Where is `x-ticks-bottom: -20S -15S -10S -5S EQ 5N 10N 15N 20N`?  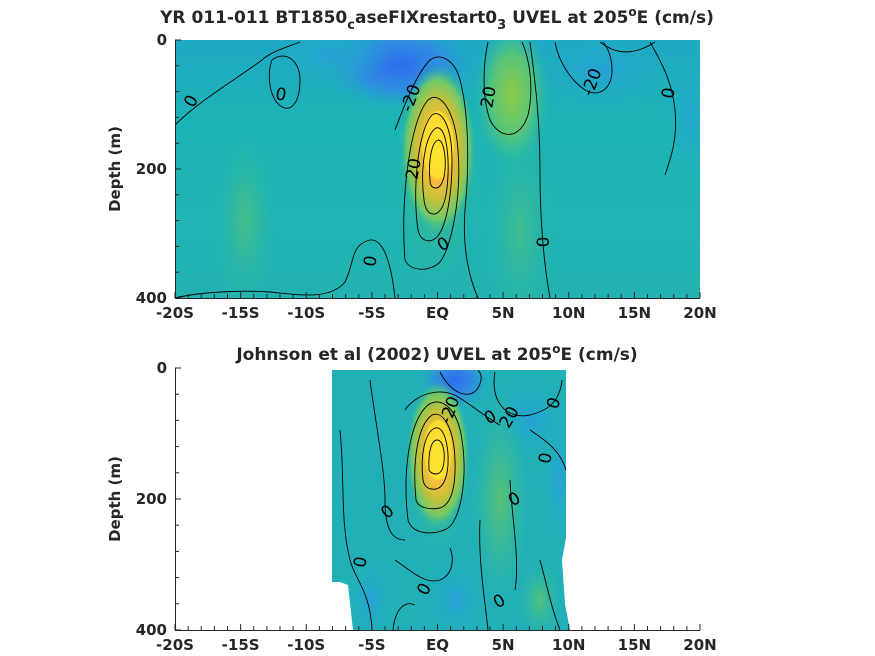 x-ticks-bottom: -20S -15S -10S -5S EQ 5N 10N 15N 20N is located at coordinates (436, 639).